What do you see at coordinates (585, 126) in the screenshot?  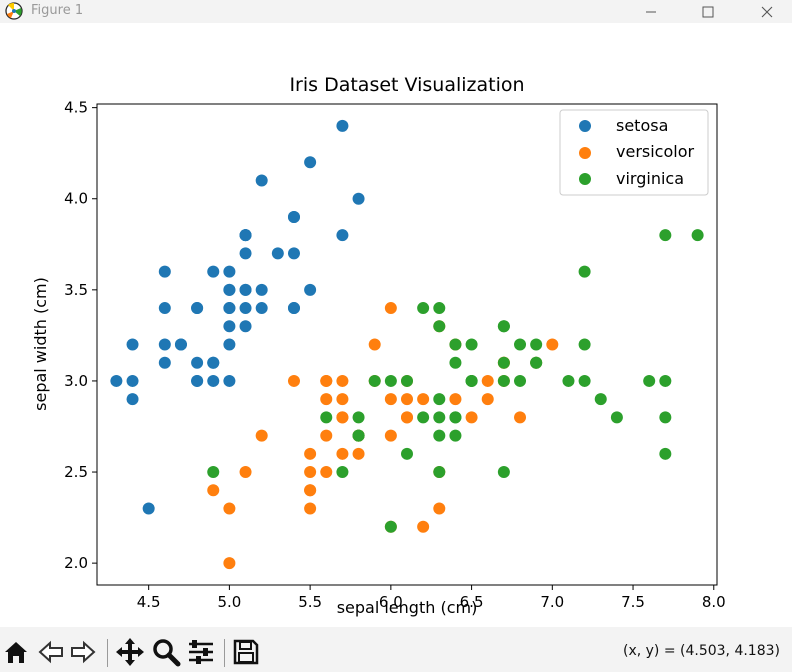 I see `legend-marker-setosa` at bounding box center [585, 126].